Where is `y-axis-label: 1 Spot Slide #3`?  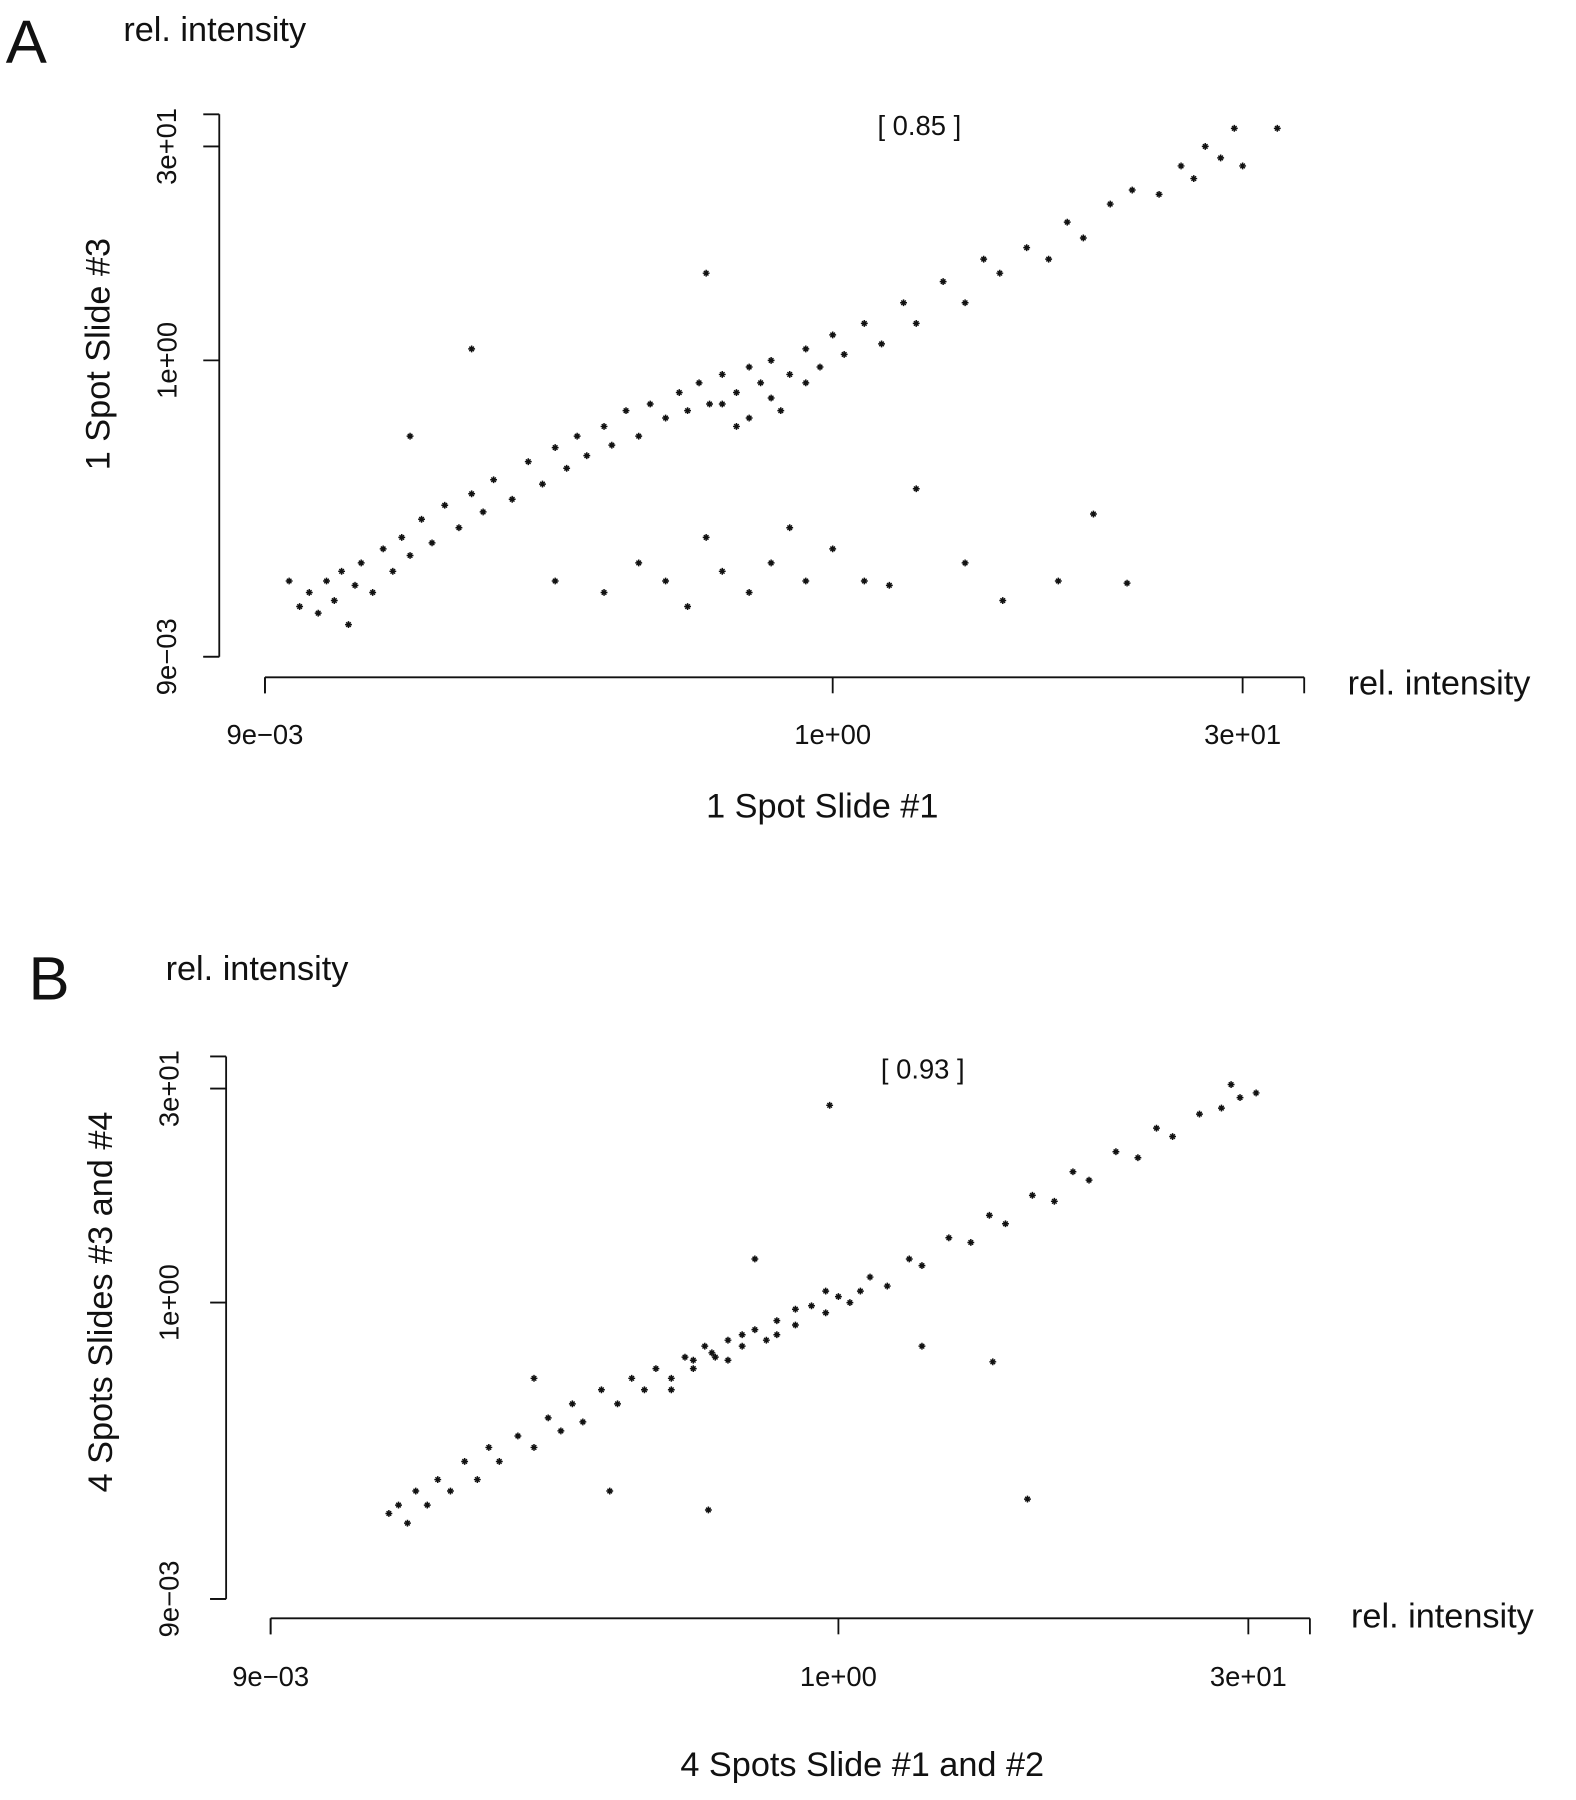
y-axis-label: 1 Spot Slide #3 is located at coordinates (99, 354).